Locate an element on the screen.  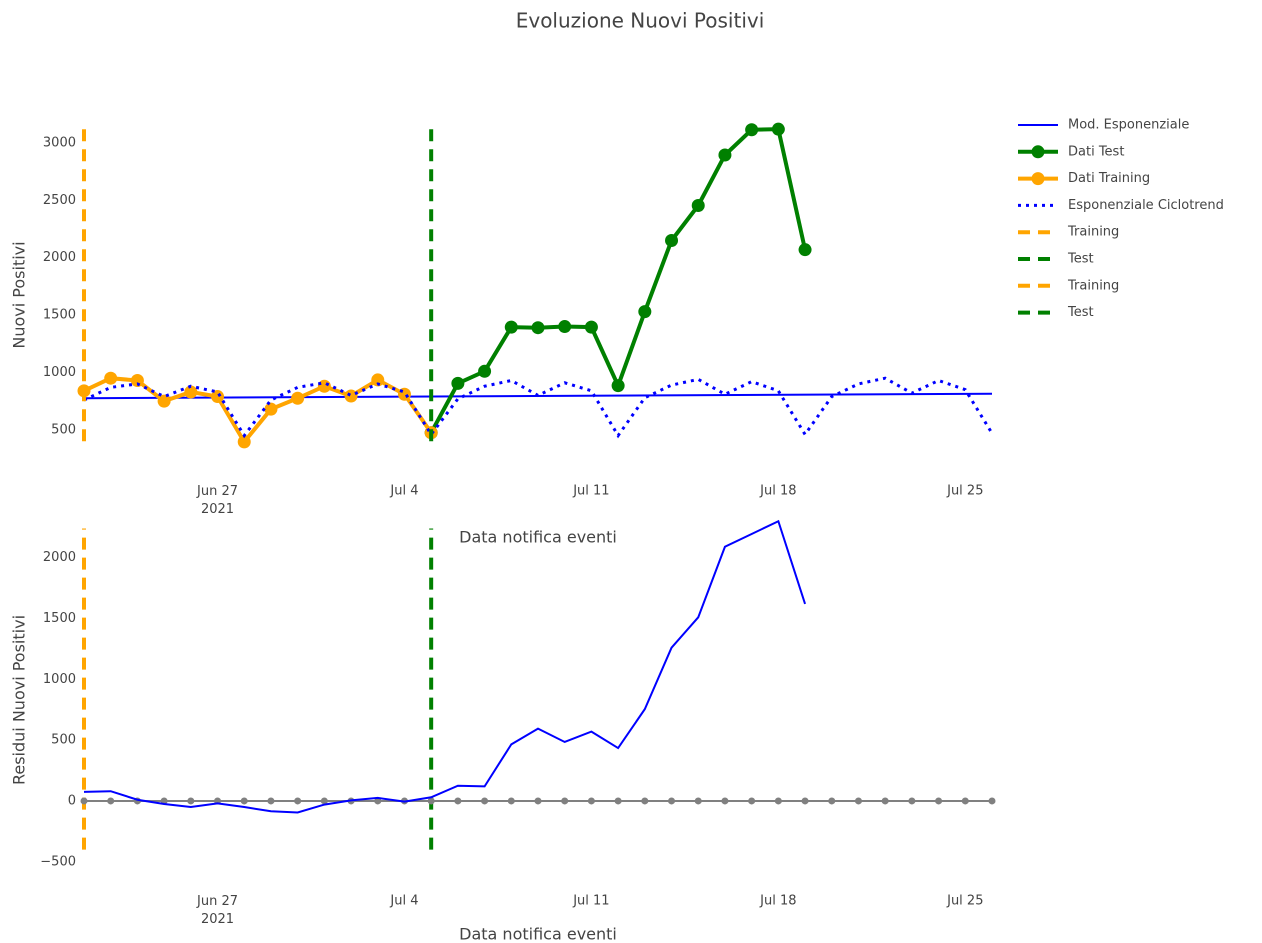
legend-label: Dati Test is located at coordinates (1096, 151).